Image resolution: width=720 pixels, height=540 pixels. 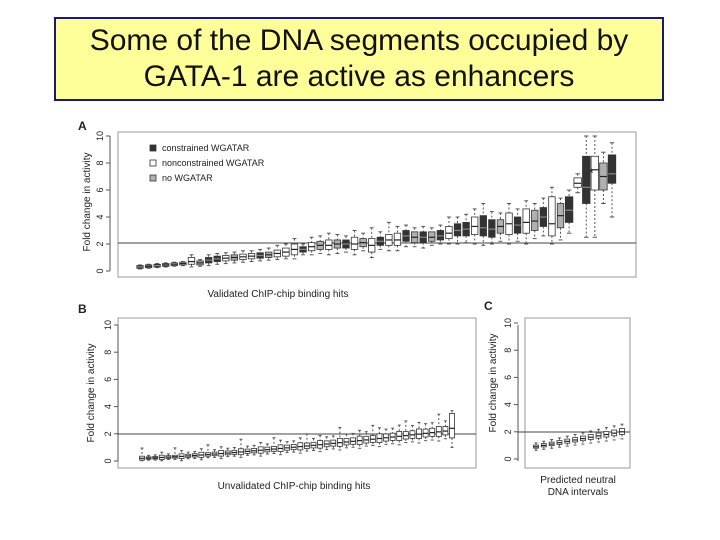 What do you see at coordinates (277, 294) in the screenshot?
I see `panel-a-x-label: Validated ChIP-chip binding hits` at bounding box center [277, 294].